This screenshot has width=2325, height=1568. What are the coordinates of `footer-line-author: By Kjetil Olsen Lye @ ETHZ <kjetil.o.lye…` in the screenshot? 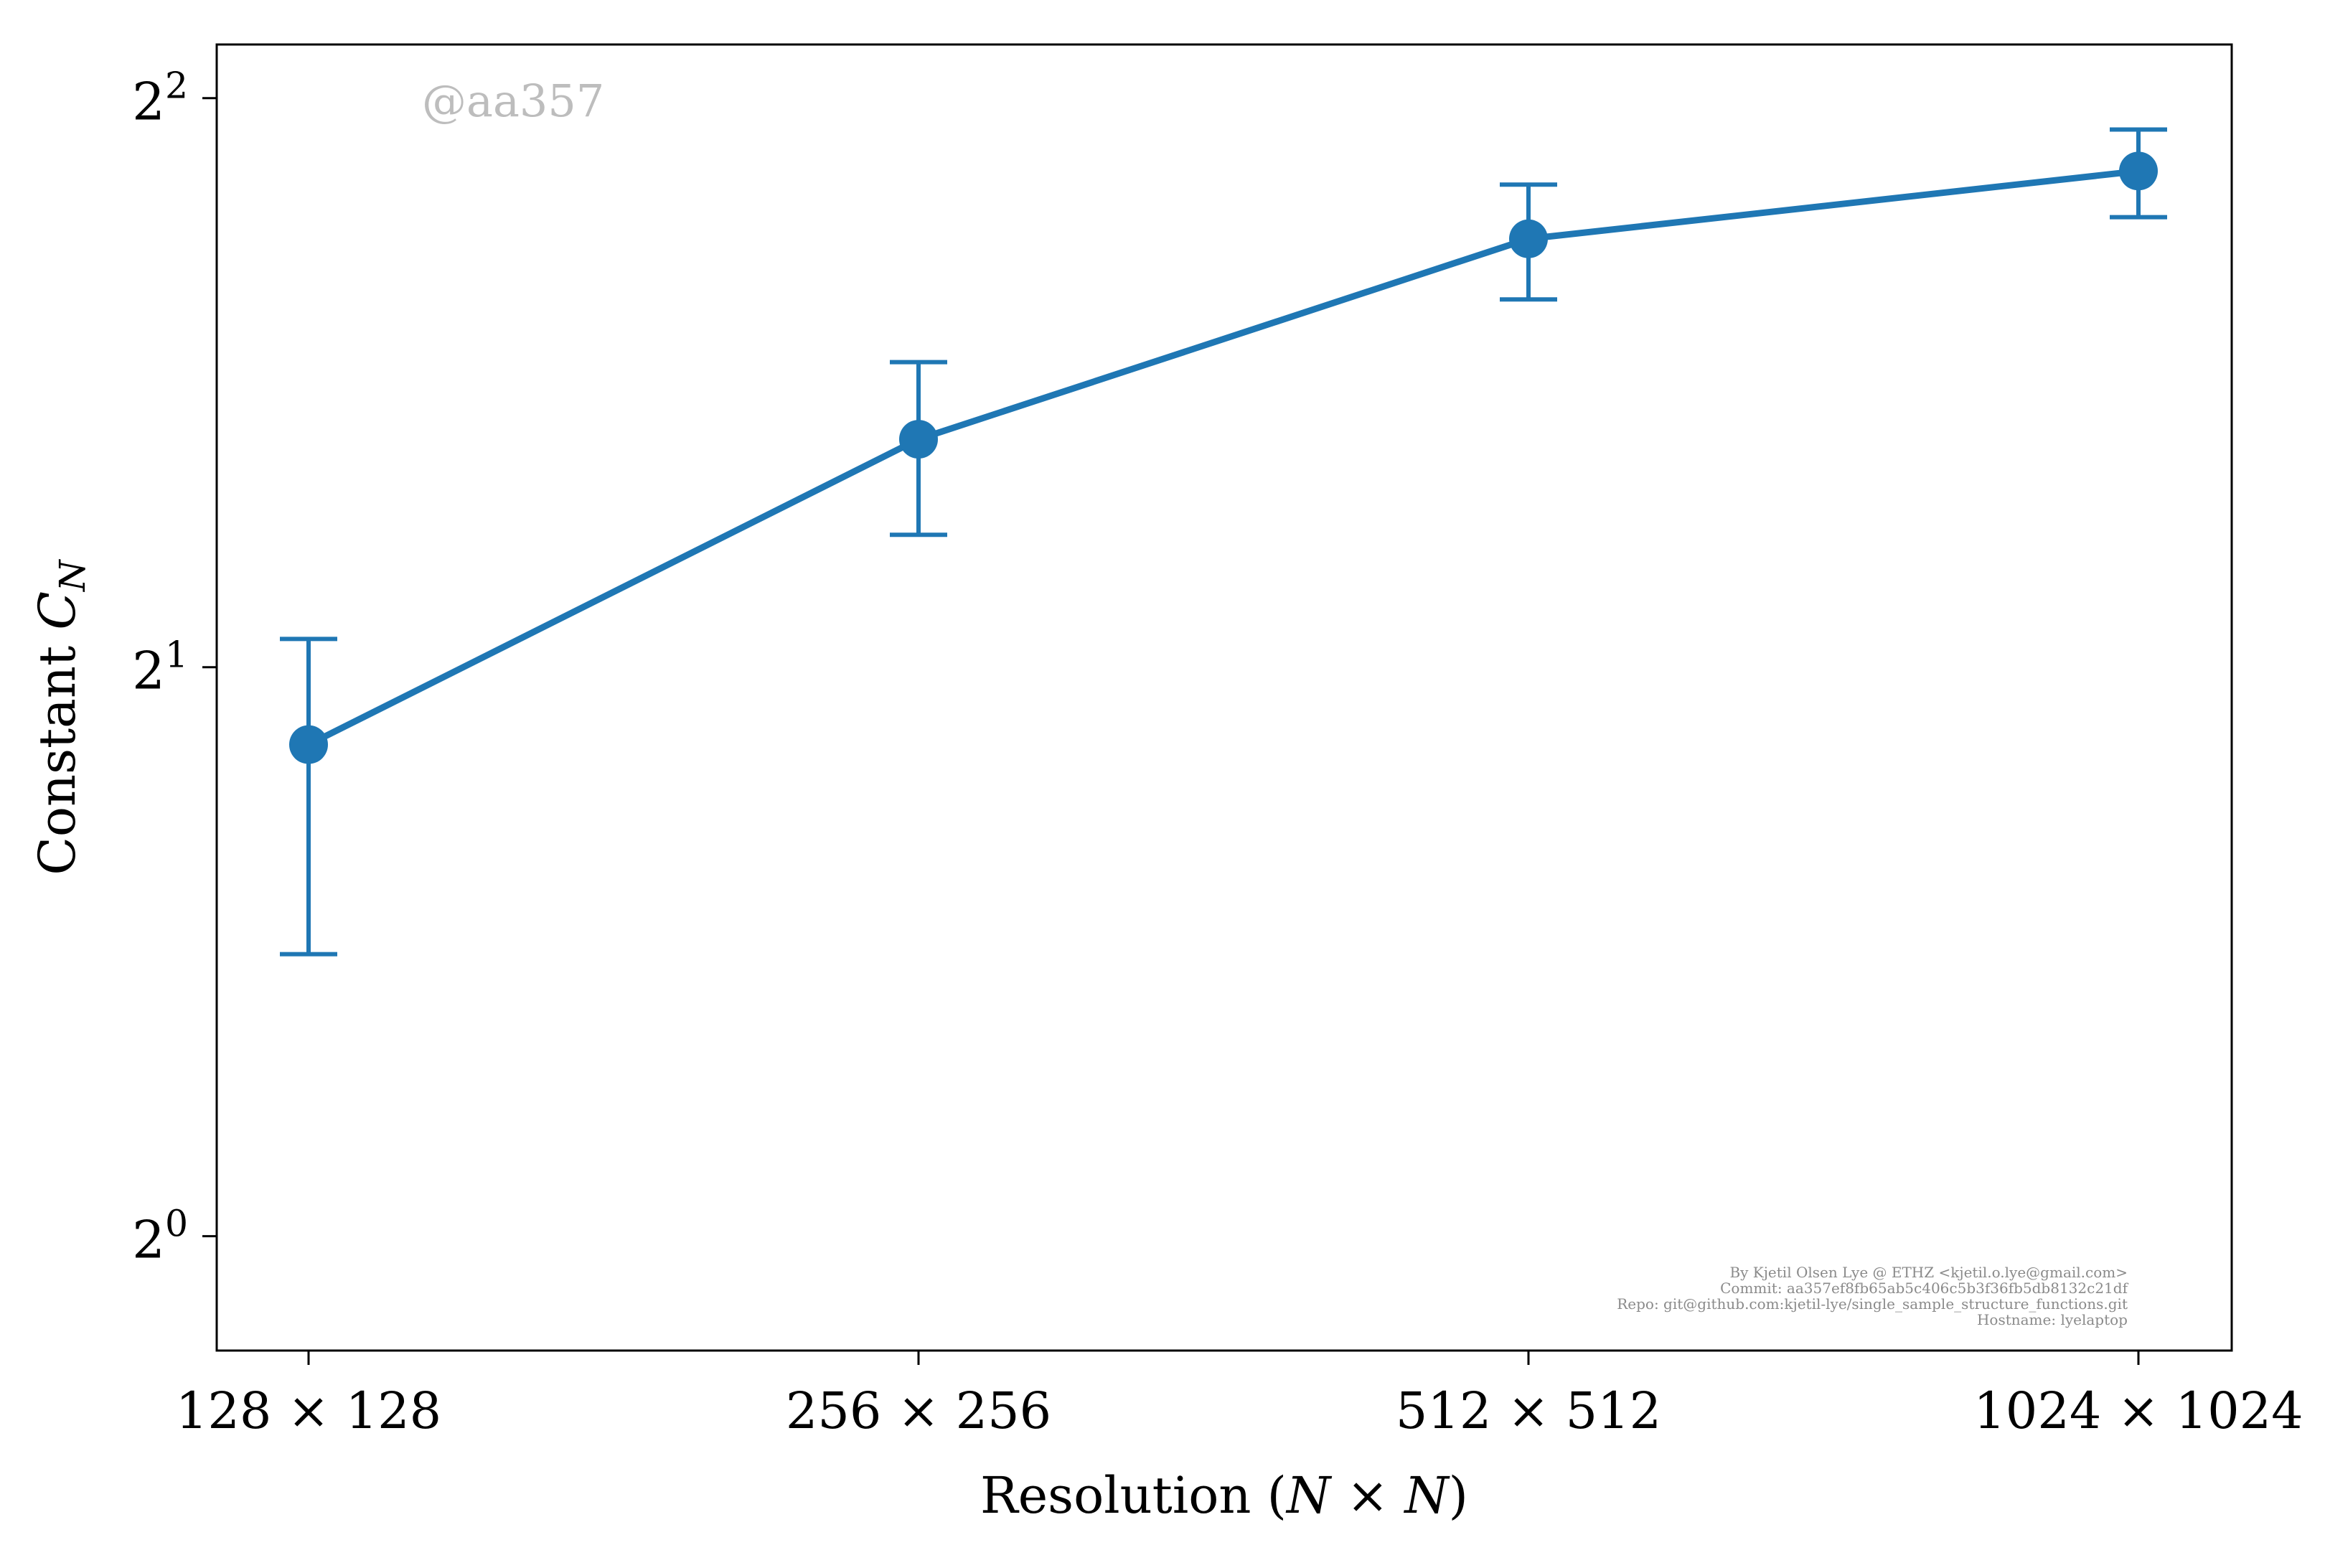 It's located at (1928, 1272).